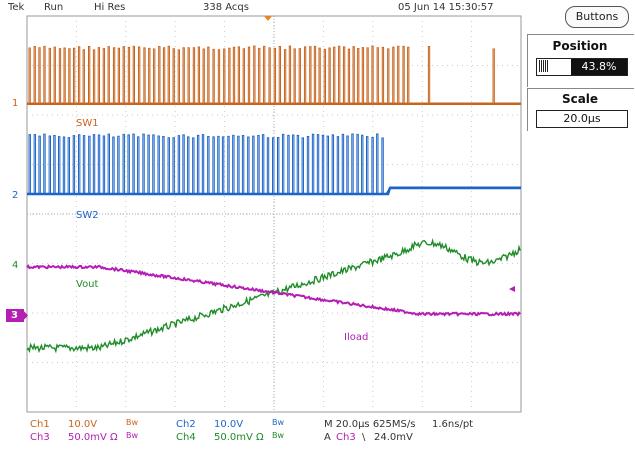  Describe the element at coordinates (274, 74) in the screenshot. I see `sw1-waveform` at that location.